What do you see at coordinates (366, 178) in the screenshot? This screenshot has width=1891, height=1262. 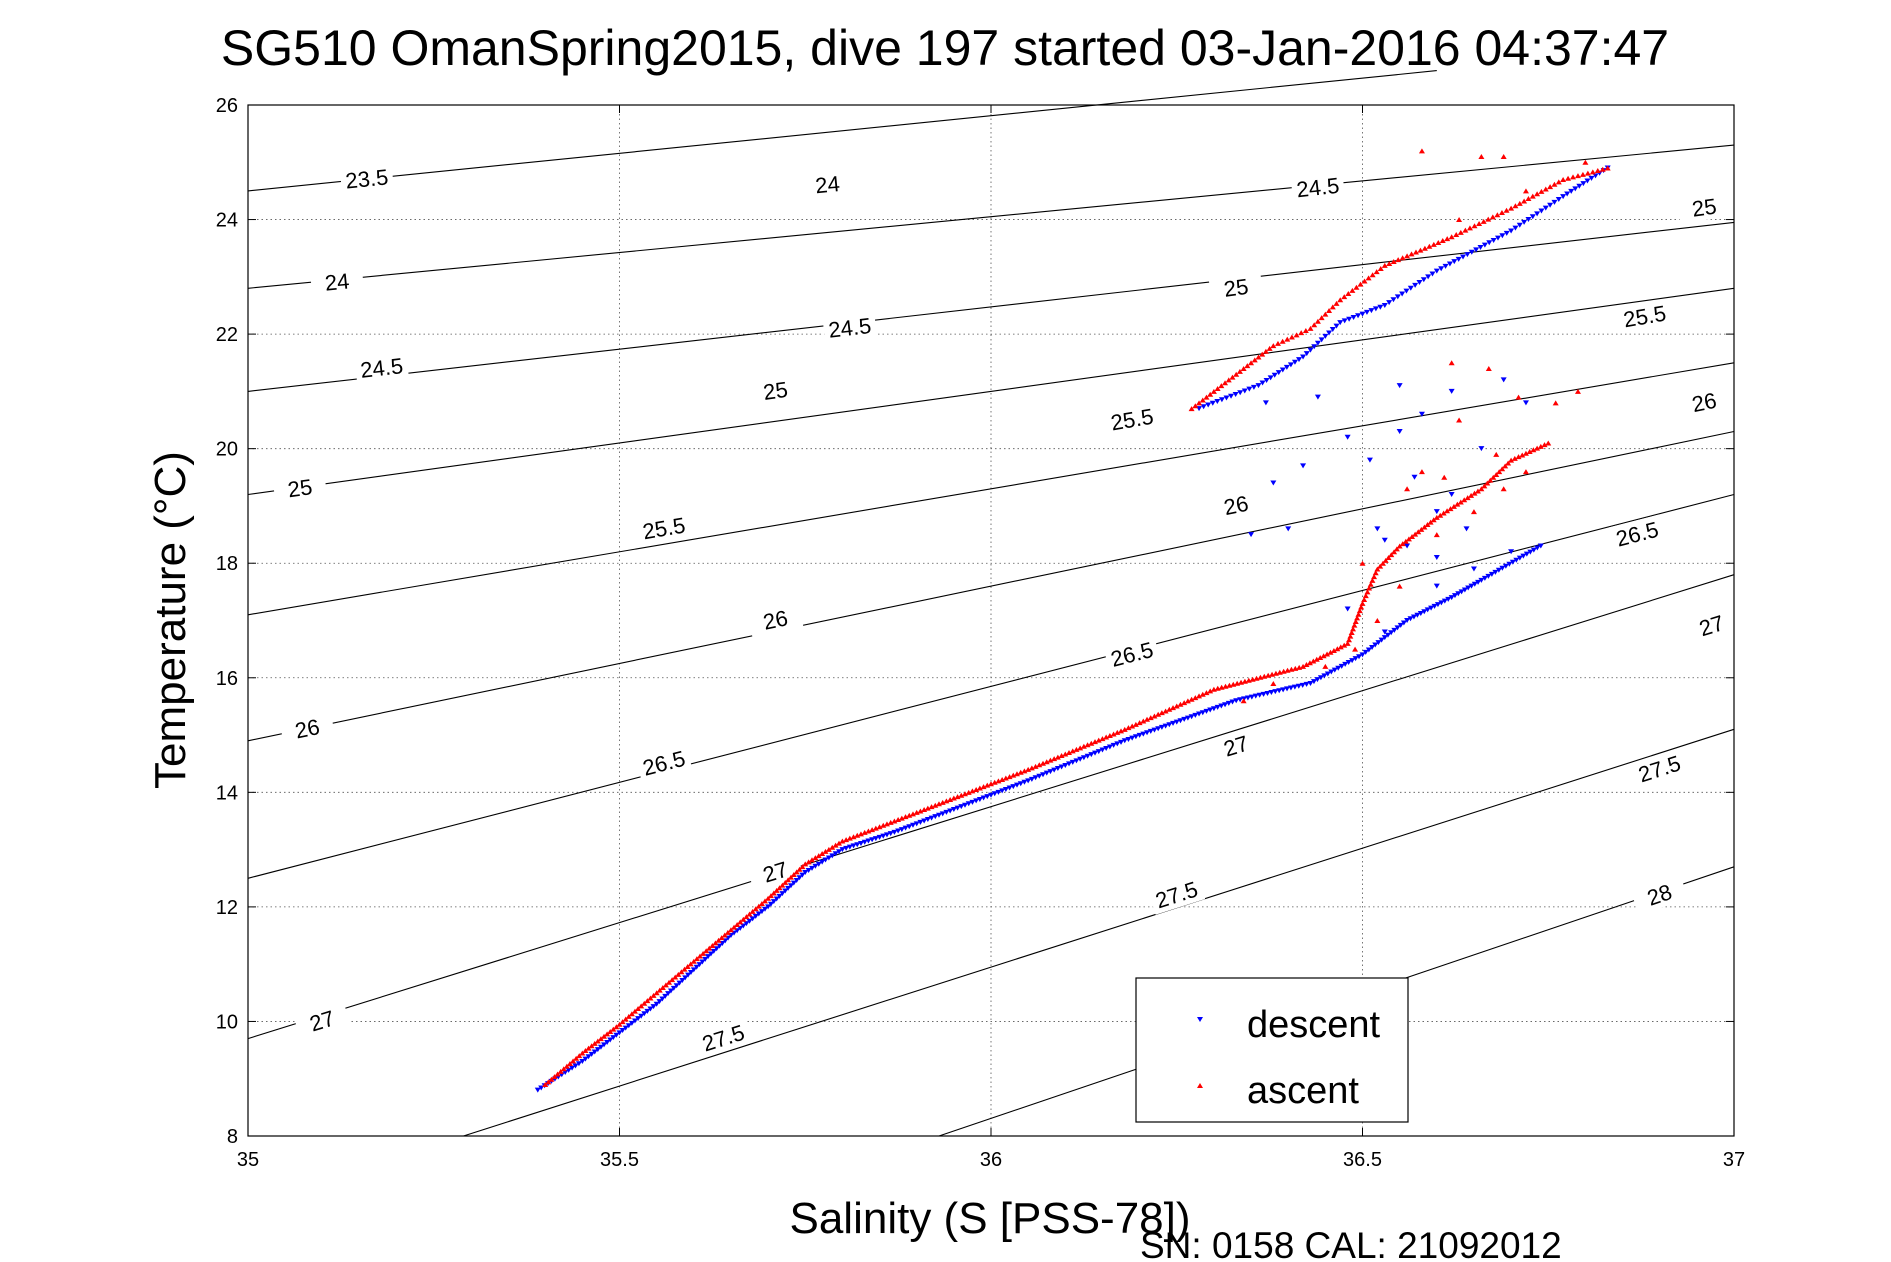 I see `contour-label: 23.5` at bounding box center [366, 178].